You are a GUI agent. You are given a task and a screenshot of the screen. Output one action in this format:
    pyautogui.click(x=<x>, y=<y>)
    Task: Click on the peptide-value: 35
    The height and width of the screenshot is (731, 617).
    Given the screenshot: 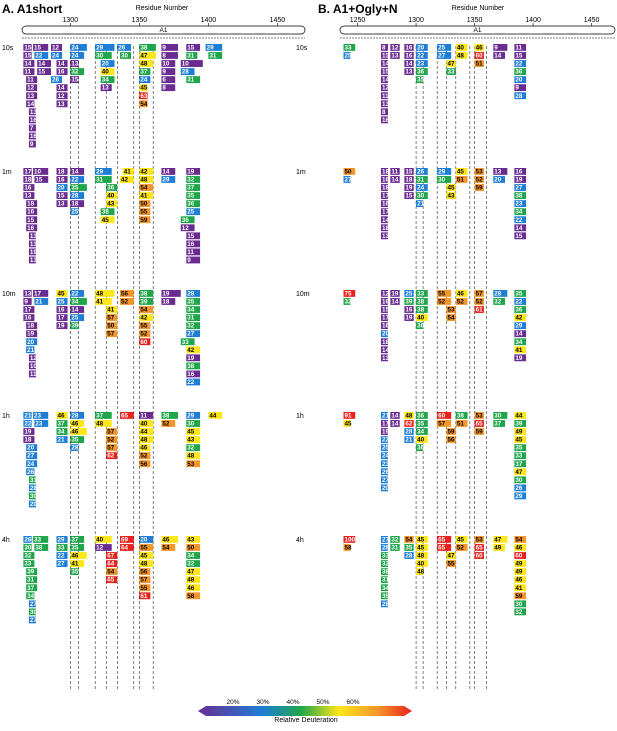 What is the action you would take?
    pyautogui.click(x=386, y=596)
    